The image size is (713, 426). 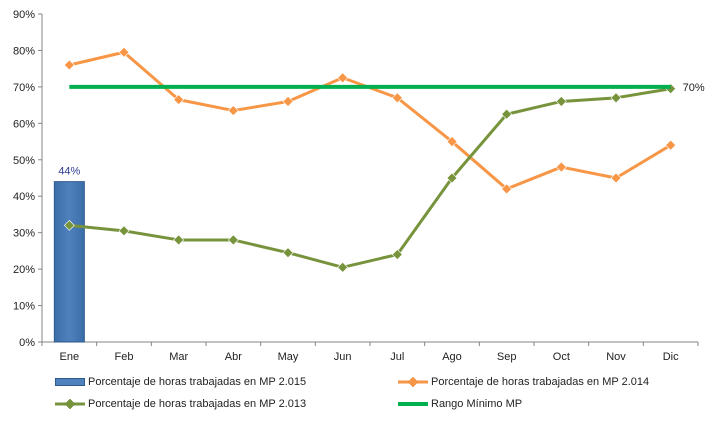 What do you see at coordinates (24, 88) in the screenshot?
I see `y-tick-label: 70%` at bounding box center [24, 88].